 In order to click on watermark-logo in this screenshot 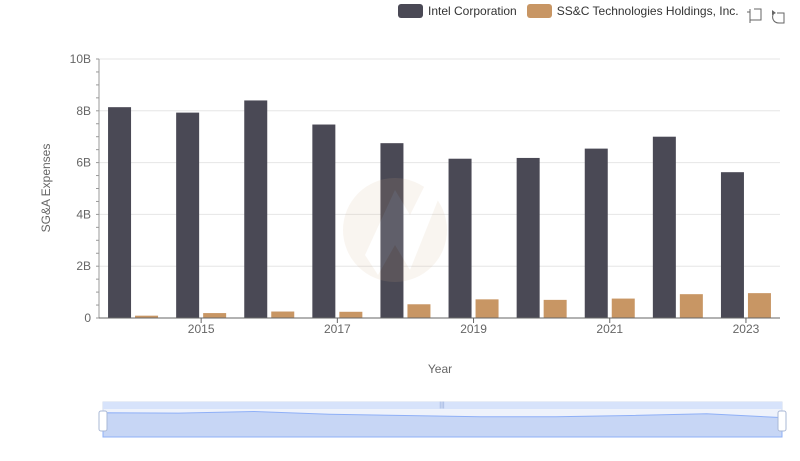, I will do `click(395, 230)`.